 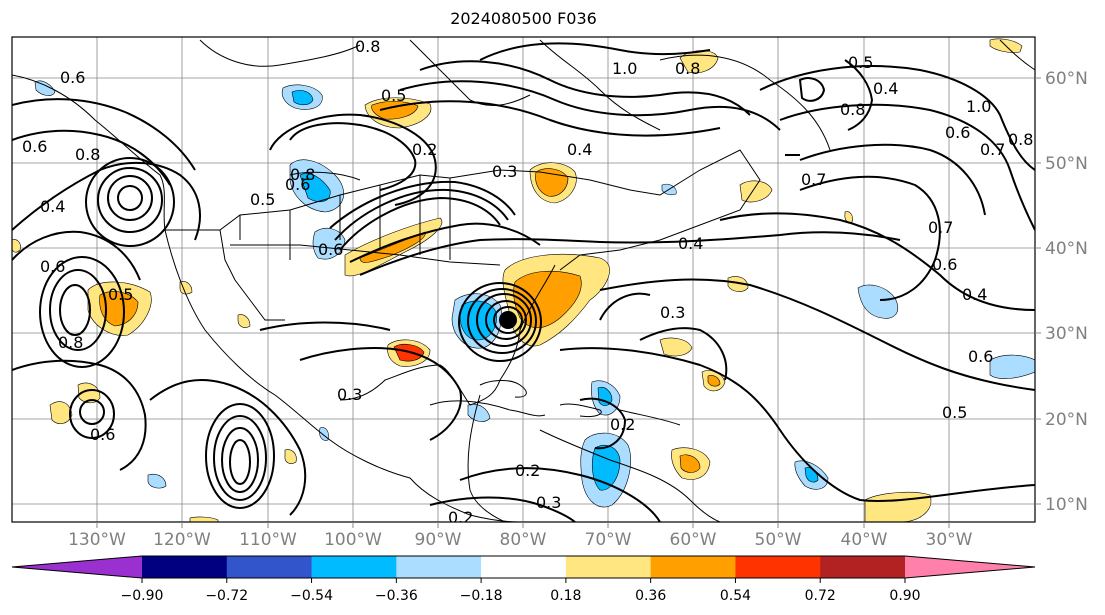 What do you see at coordinates (396, 596) in the screenshot?
I see `colorbar-tick-label: −0.36` at bounding box center [396, 596].